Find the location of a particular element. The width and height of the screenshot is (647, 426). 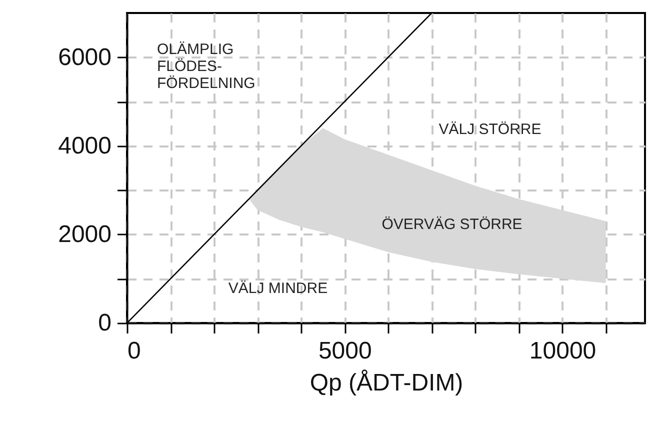

annotation: VÄLJ MINDRE is located at coordinates (278, 288).